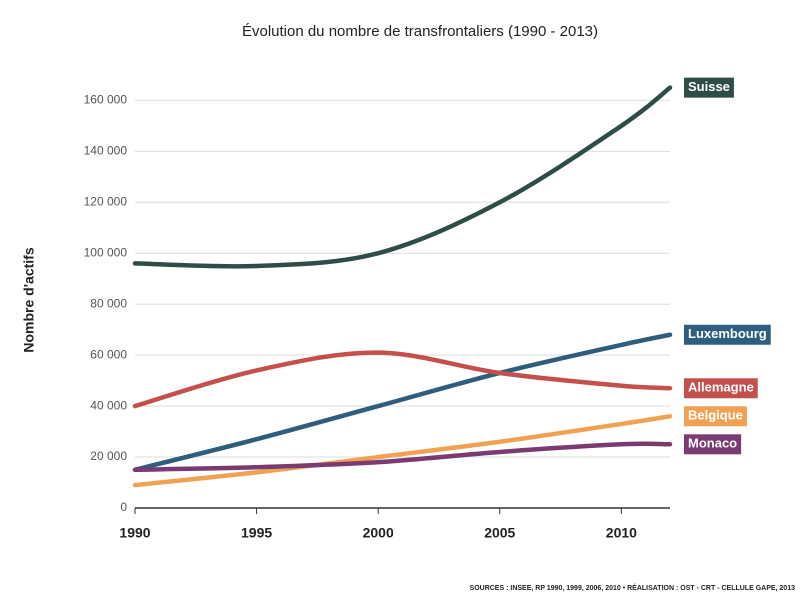  What do you see at coordinates (499, 533) in the screenshot?
I see `x-tick-label: 2005` at bounding box center [499, 533].